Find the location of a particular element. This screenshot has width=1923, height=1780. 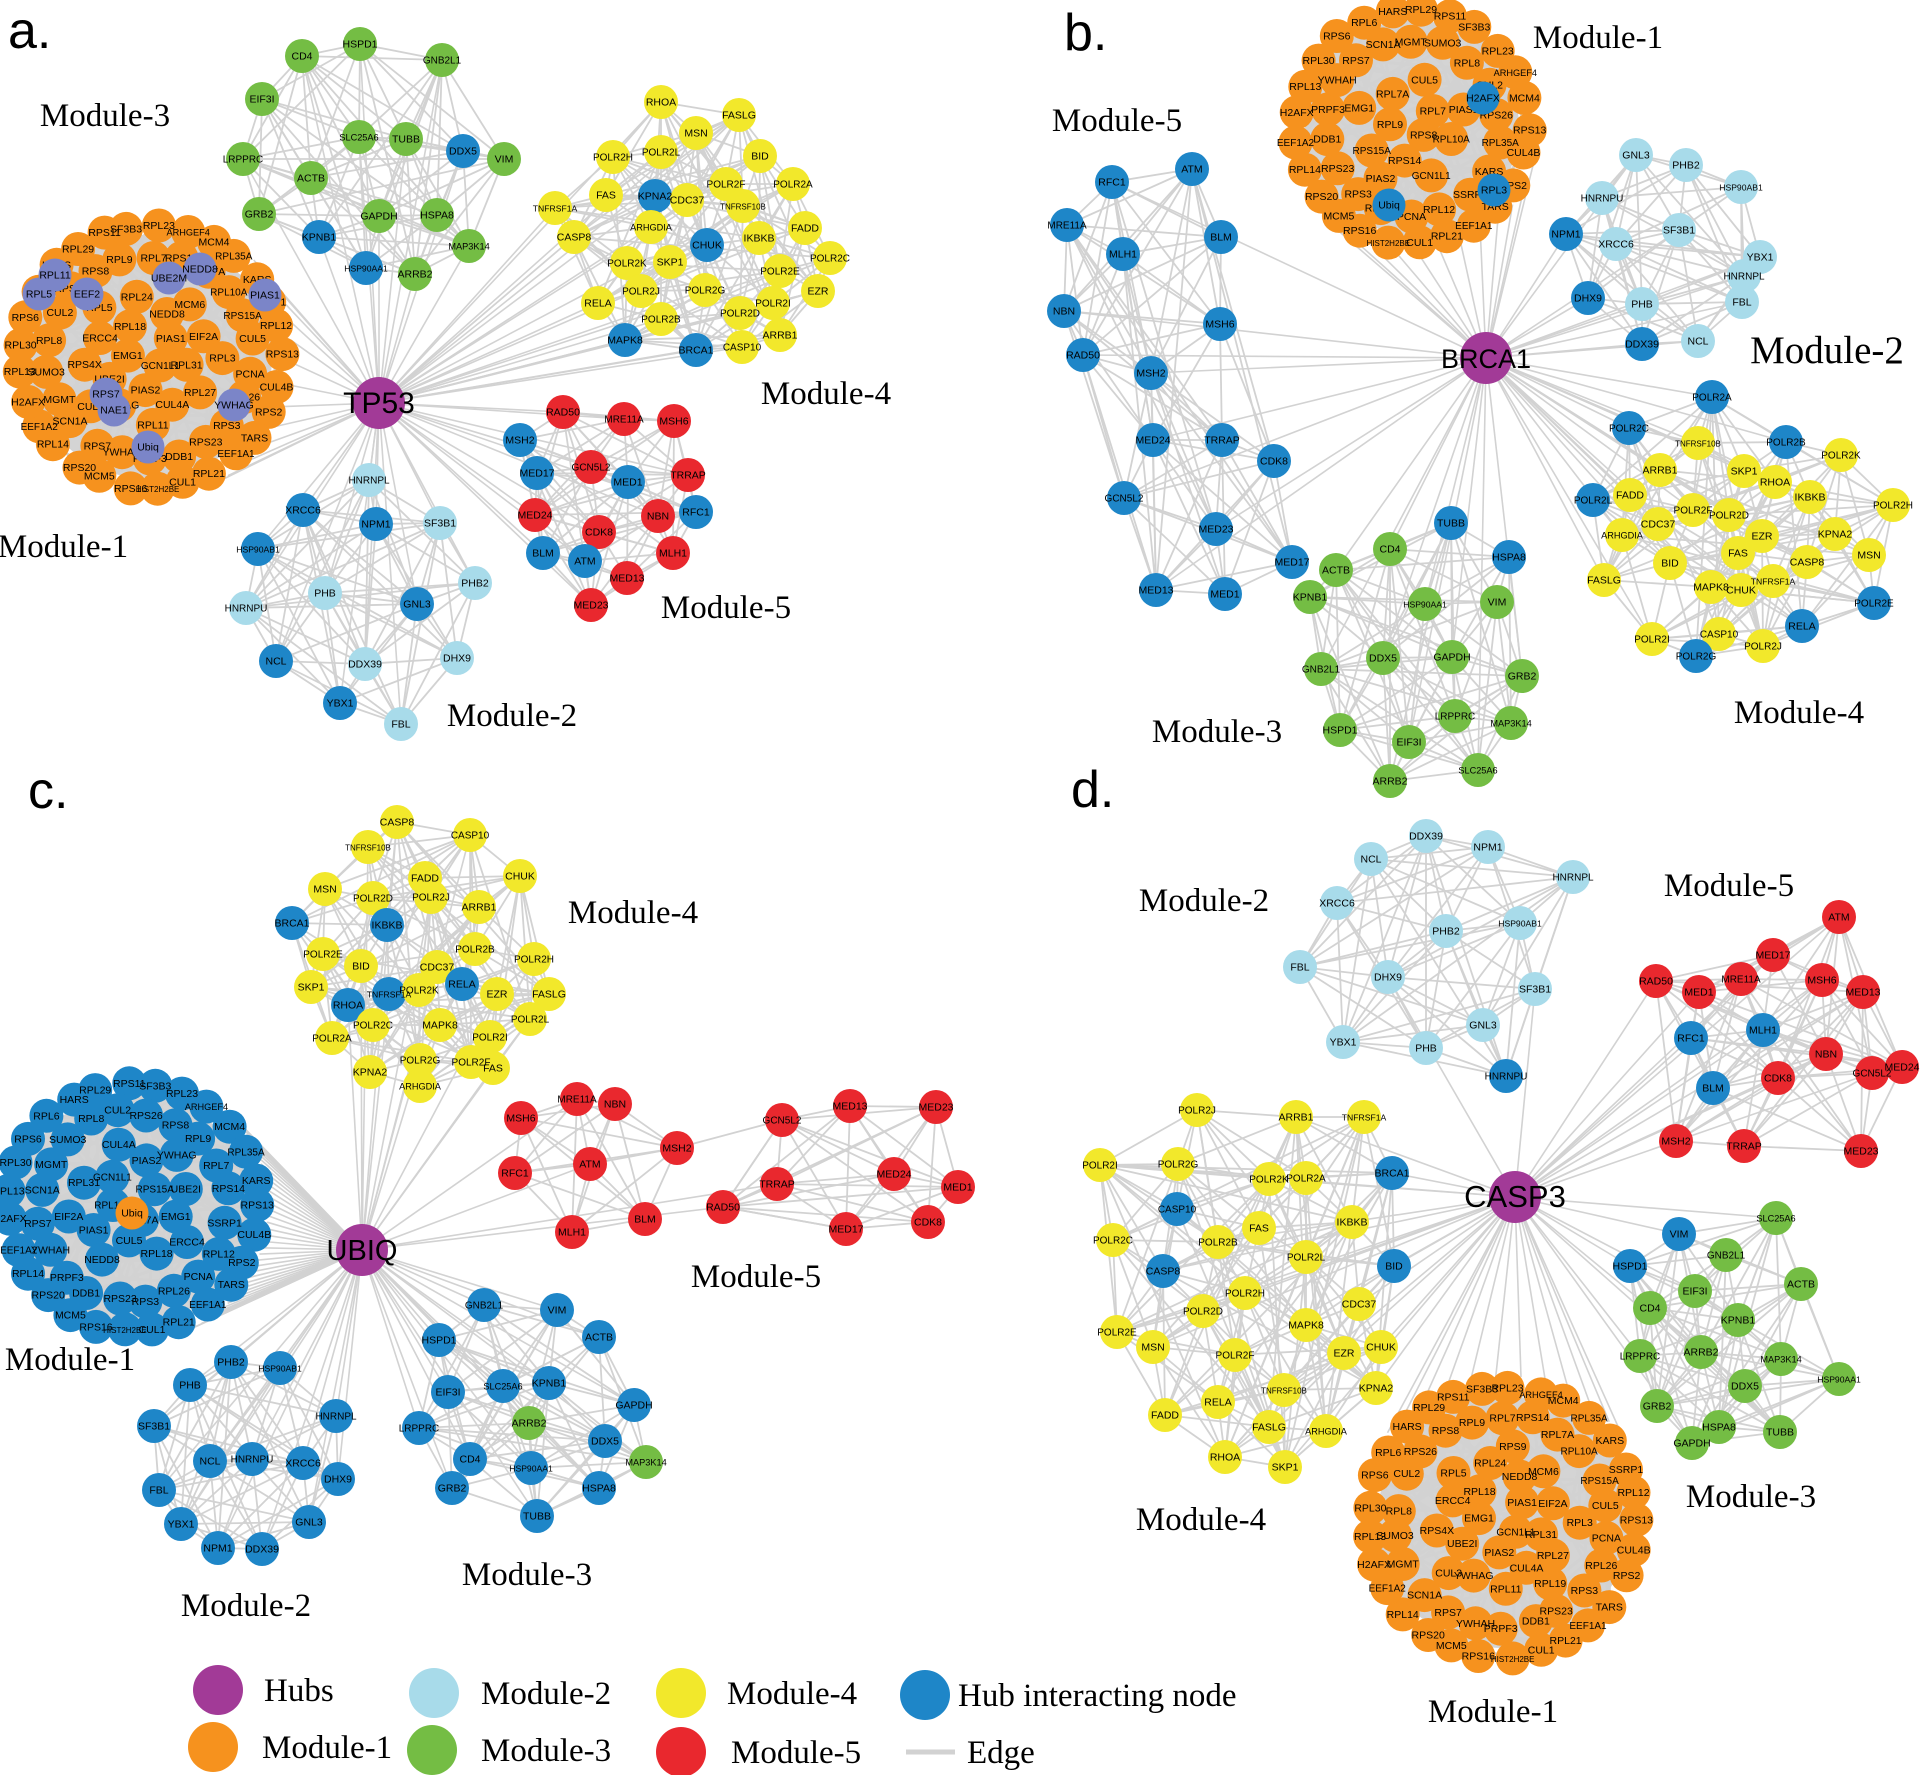

svg-text: RPS20 is located at coordinates (1428, 1636).